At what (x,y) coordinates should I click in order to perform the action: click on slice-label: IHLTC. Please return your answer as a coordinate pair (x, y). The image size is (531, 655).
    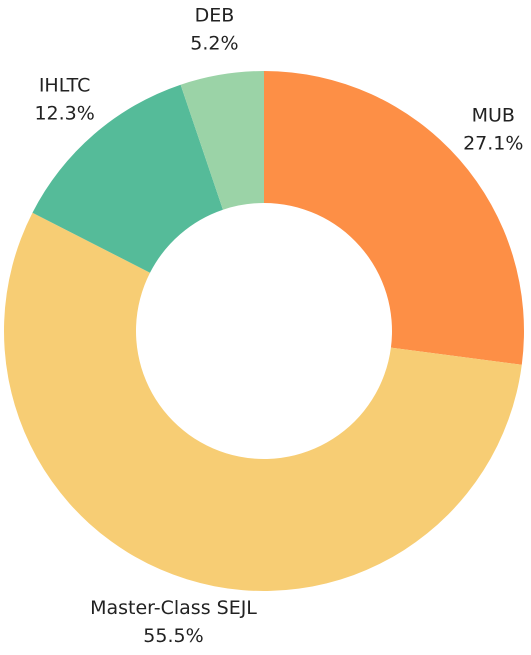
    Looking at the image, I should click on (65, 86).